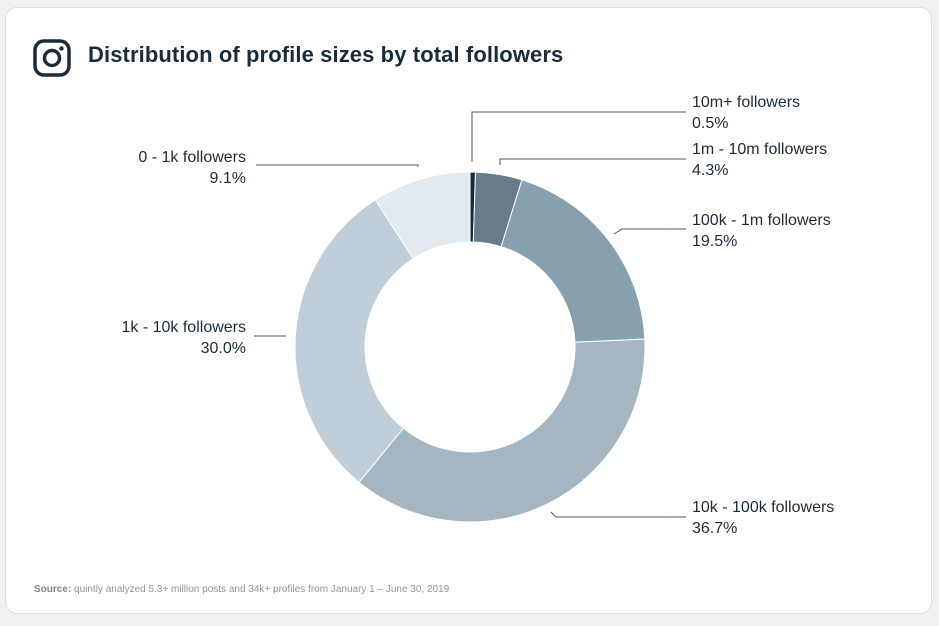  Describe the element at coordinates (649, 231) in the screenshot. I see `leader-line-100k-1m-followers` at that location.